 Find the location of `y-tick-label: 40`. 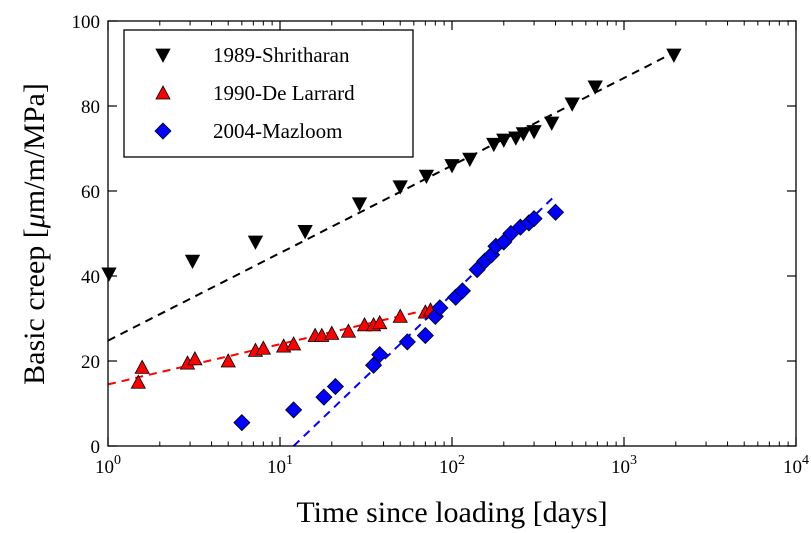

y-tick-label: 40 is located at coordinates (90, 277).